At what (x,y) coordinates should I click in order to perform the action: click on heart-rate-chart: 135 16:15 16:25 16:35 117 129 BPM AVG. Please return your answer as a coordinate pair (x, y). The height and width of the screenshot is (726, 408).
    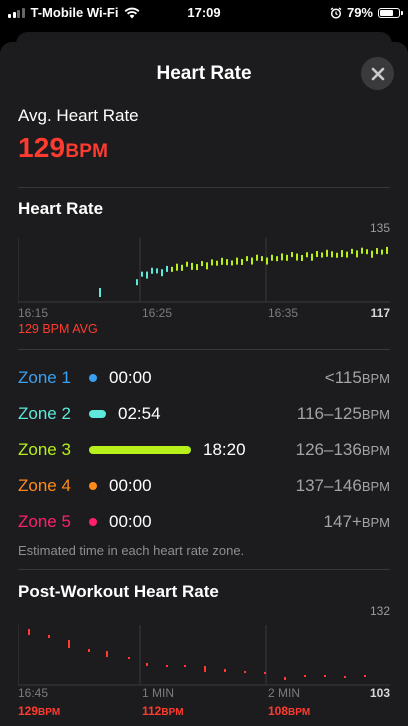
    Looking at the image, I should click on (204, 277).